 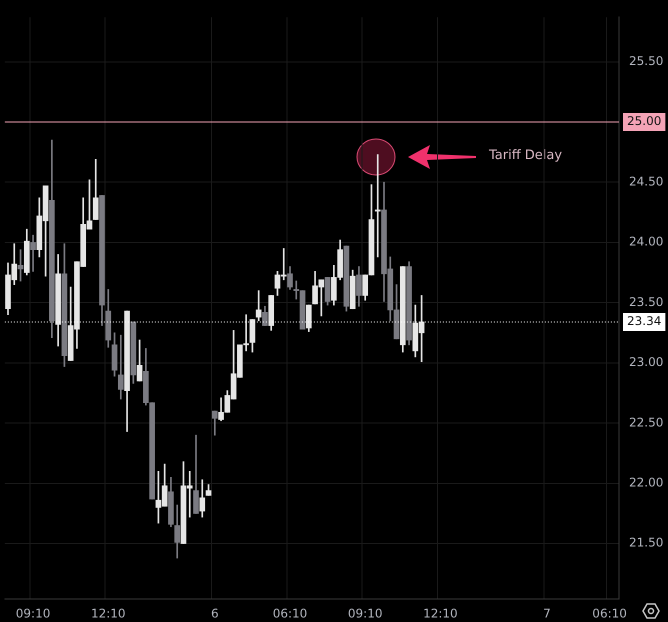 I want to click on x-tick-label: 6, so click(x=214, y=613).